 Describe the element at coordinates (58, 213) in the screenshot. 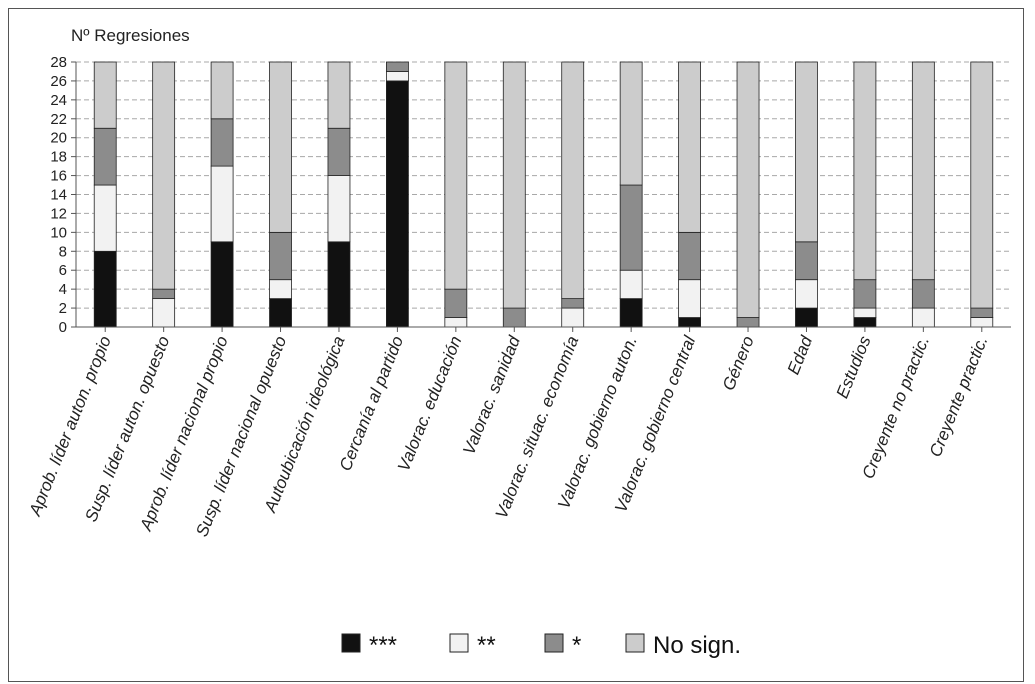

I see `y-tick-label: 12` at that location.